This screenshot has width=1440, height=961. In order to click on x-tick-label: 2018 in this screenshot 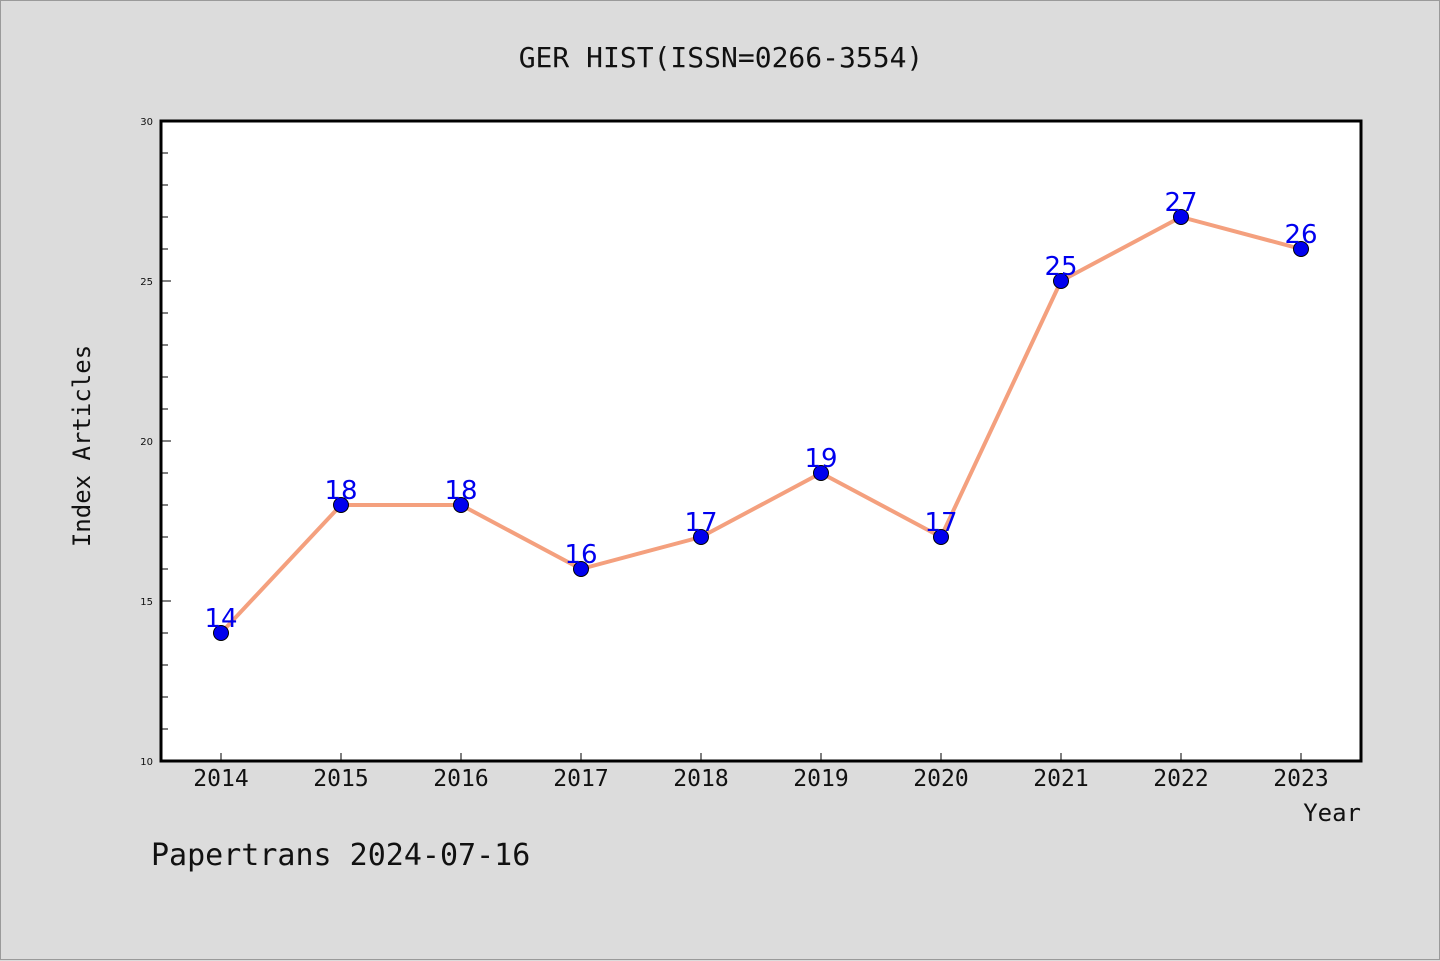, I will do `click(700, 779)`.